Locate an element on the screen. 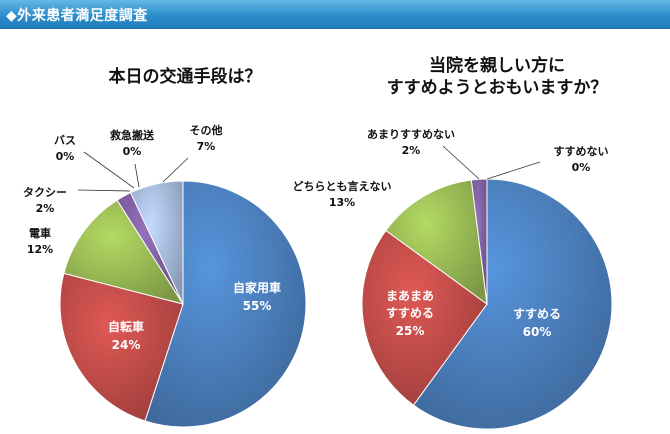 The image size is (670, 434). pie2-pct-5: 0% is located at coordinates (581, 167).